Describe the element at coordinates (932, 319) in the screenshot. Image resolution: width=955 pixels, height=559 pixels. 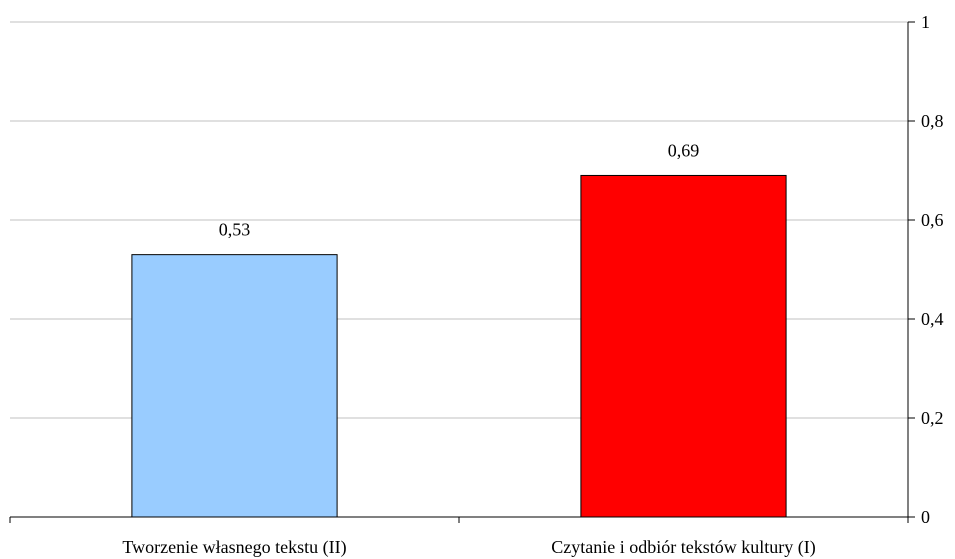
I see `y-tick-label: 0,4` at that location.